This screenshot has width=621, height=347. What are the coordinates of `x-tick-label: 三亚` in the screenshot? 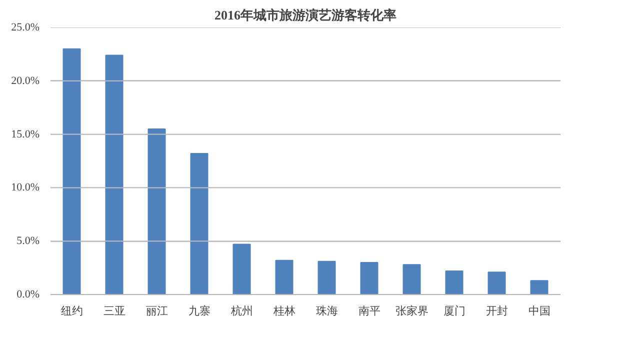 It's located at (114, 312).